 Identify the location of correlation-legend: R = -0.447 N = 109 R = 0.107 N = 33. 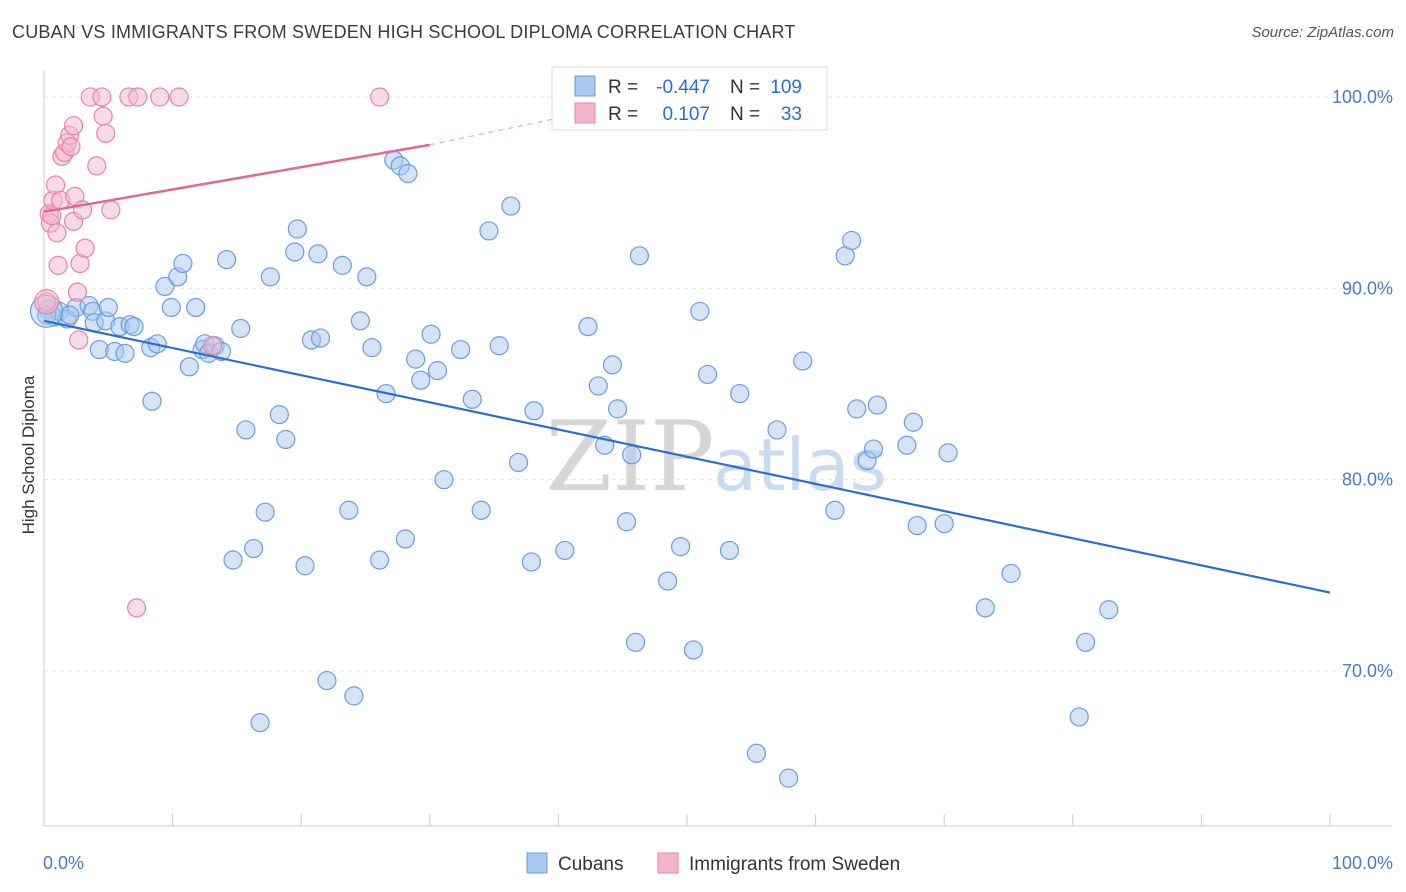
(689, 98).